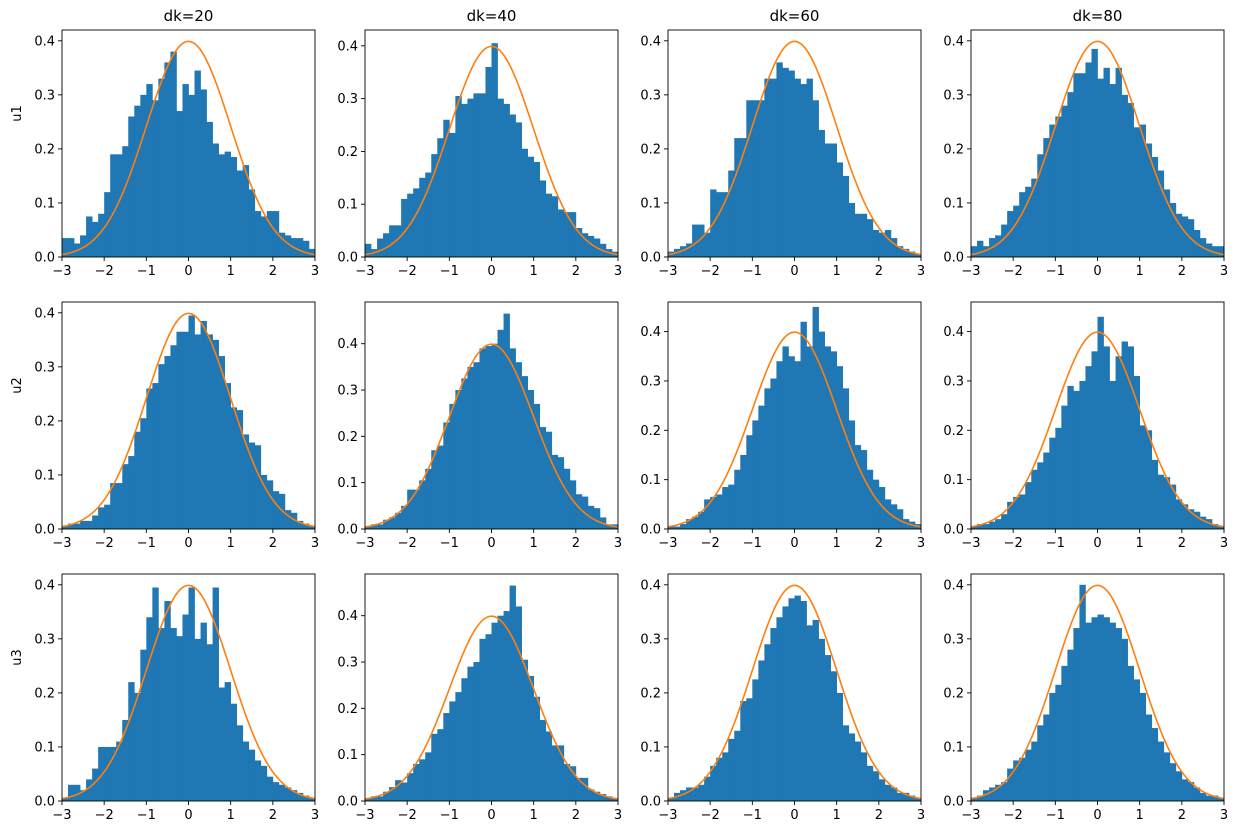 The height and width of the screenshot is (834, 1238). Describe the element at coordinates (189, 16) in the screenshot. I see `column-title: dk=20` at that location.